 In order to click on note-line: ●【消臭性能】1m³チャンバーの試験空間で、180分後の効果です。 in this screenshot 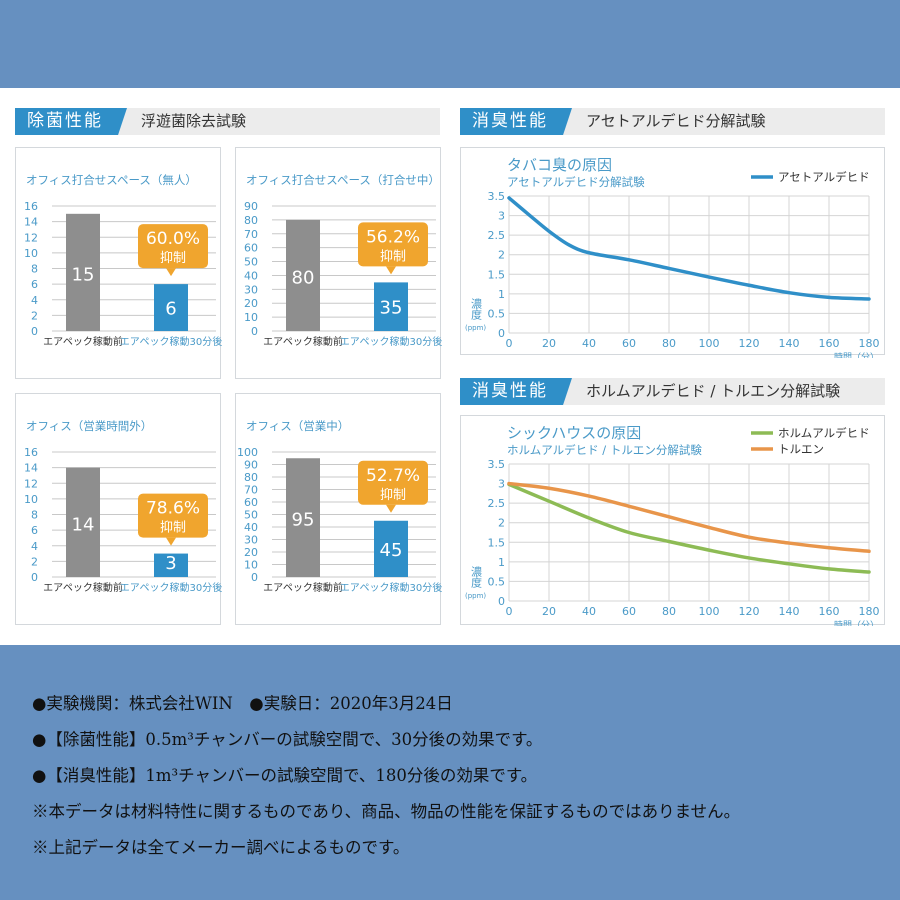, I will do `click(285, 775)`.